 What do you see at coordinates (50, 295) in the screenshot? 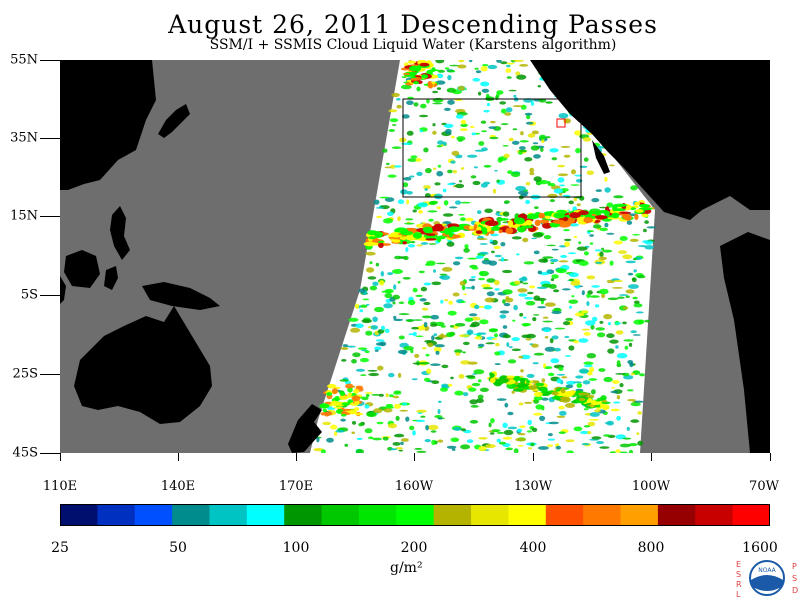
I see `latitude-tick` at bounding box center [50, 295].